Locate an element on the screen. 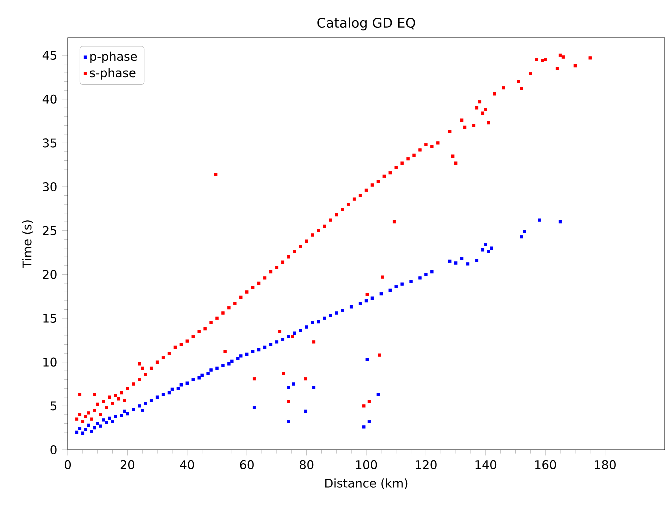 The width and height of the screenshot is (670, 511). x-axis-title: Distance (km) is located at coordinates (367, 484).